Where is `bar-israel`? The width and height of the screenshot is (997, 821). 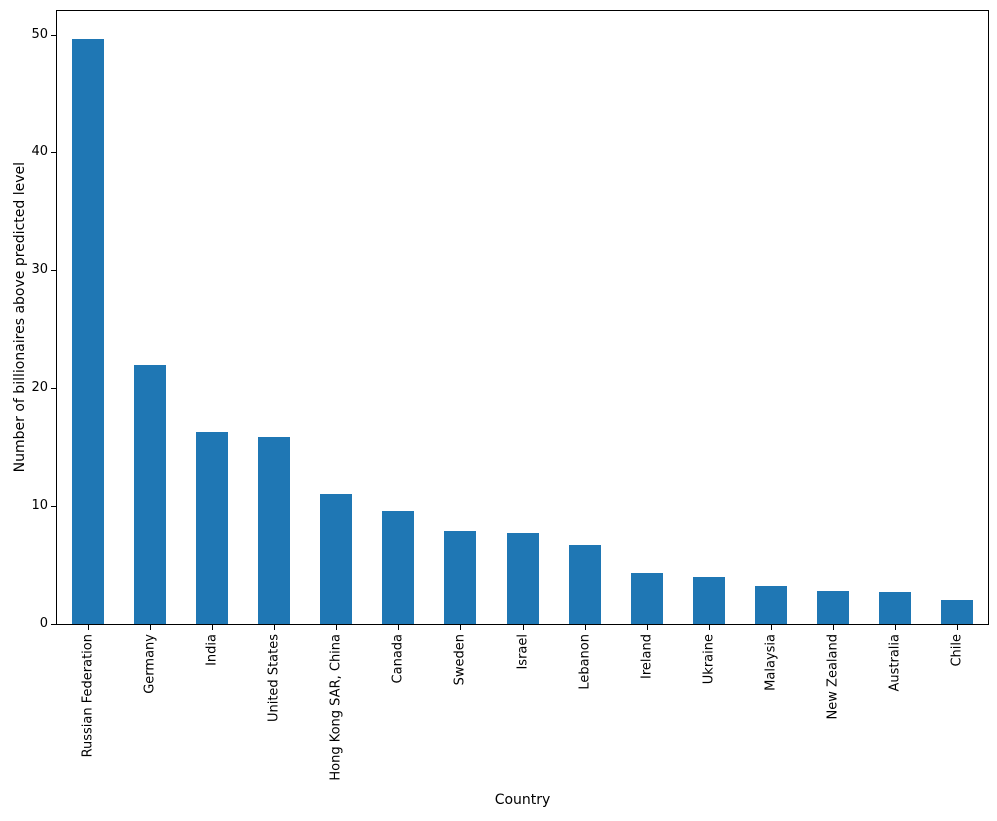
bar-israel is located at coordinates (522, 578).